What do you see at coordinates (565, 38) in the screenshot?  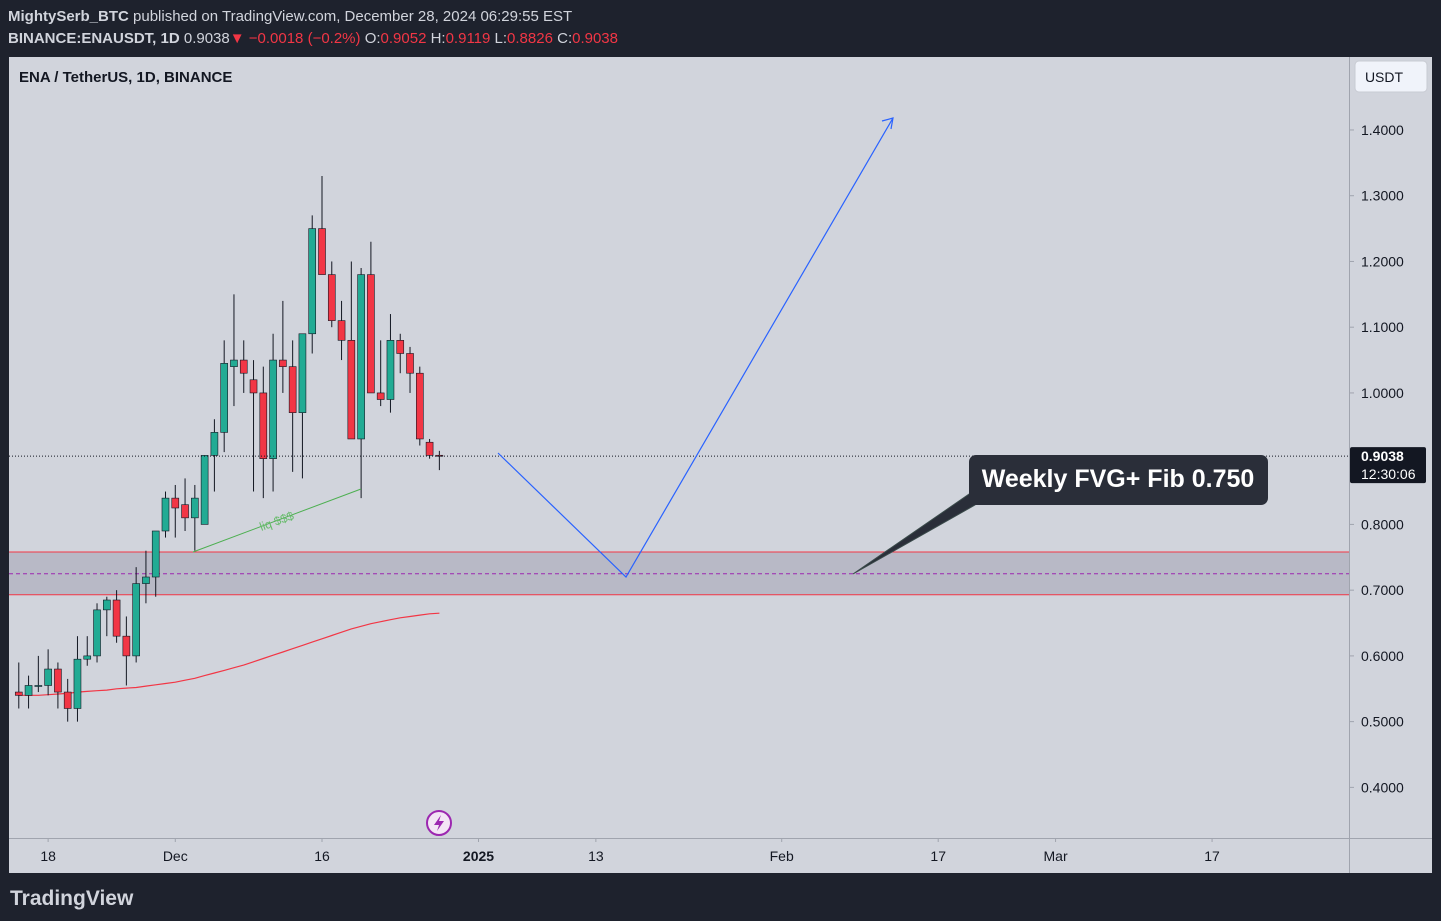 I see `c-label: C:` at bounding box center [565, 38].